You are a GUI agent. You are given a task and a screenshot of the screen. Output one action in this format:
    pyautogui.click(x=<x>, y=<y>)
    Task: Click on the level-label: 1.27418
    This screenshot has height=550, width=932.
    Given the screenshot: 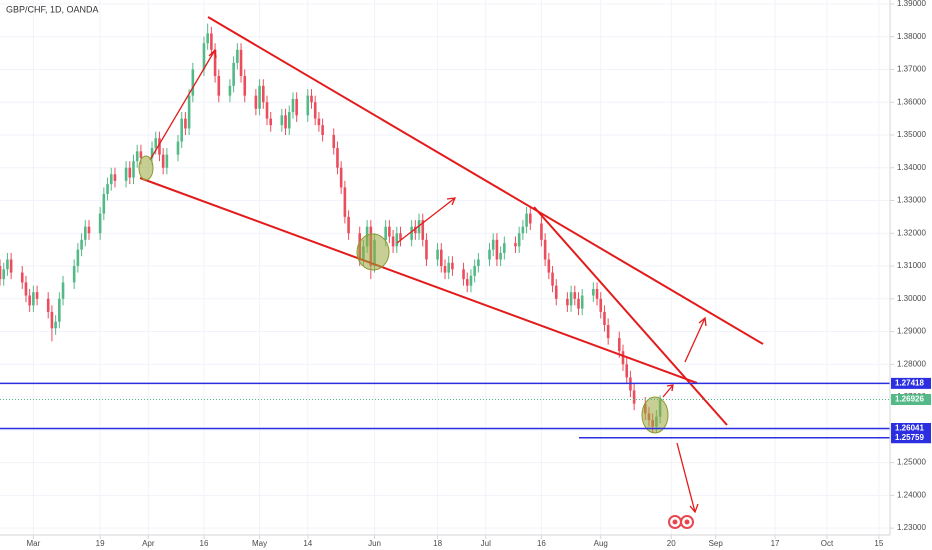 What is the action you would take?
    pyautogui.click(x=909, y=382)
    